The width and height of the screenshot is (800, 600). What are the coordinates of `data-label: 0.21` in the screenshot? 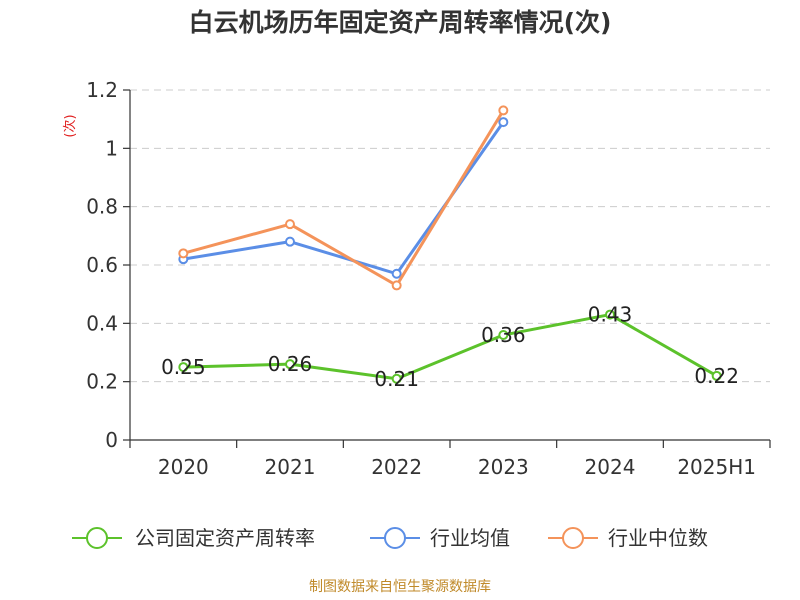 It's located at (396, 379).